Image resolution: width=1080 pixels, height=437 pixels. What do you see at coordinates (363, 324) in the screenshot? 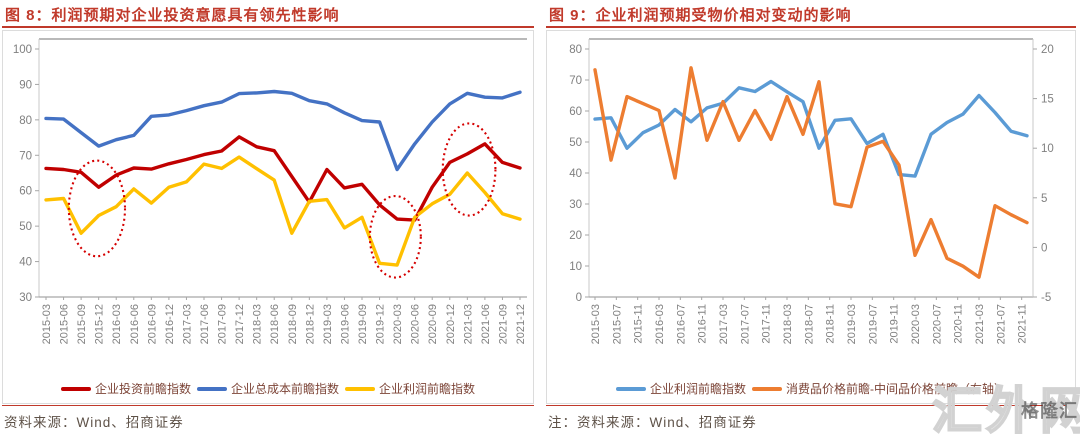
I see `svg-text: 2019-09` at bounding box center [363, 324].